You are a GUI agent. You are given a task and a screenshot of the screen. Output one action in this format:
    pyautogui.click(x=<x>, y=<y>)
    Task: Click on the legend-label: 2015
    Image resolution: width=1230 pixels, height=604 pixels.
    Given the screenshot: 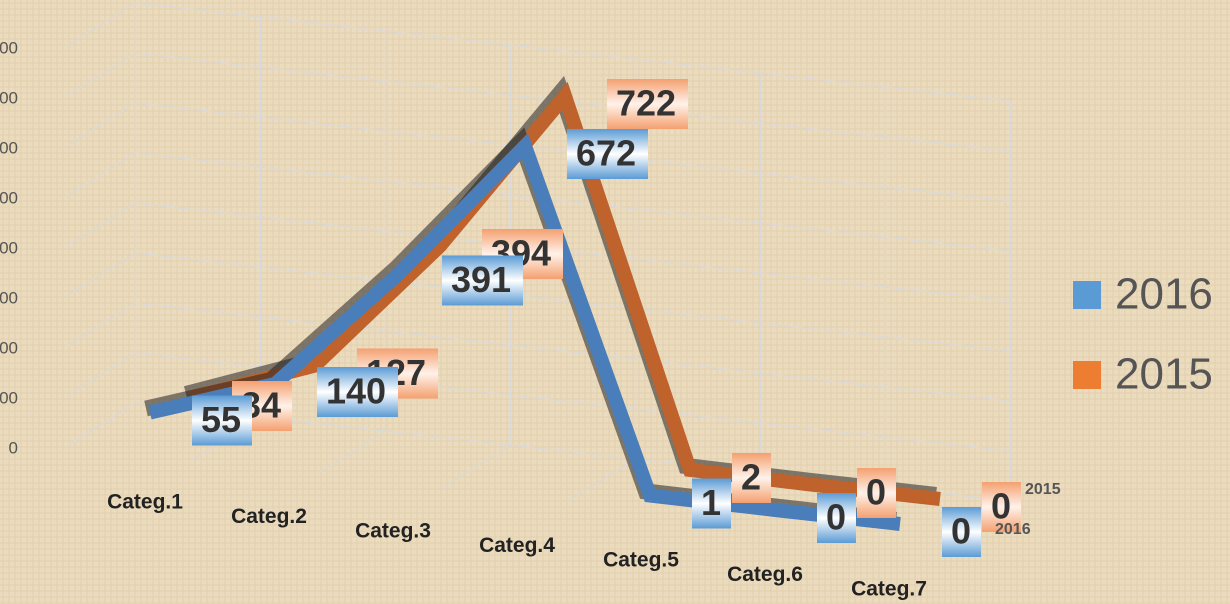 What is the action you would take?
    pyautogui.click(x=1164, y=374)
    